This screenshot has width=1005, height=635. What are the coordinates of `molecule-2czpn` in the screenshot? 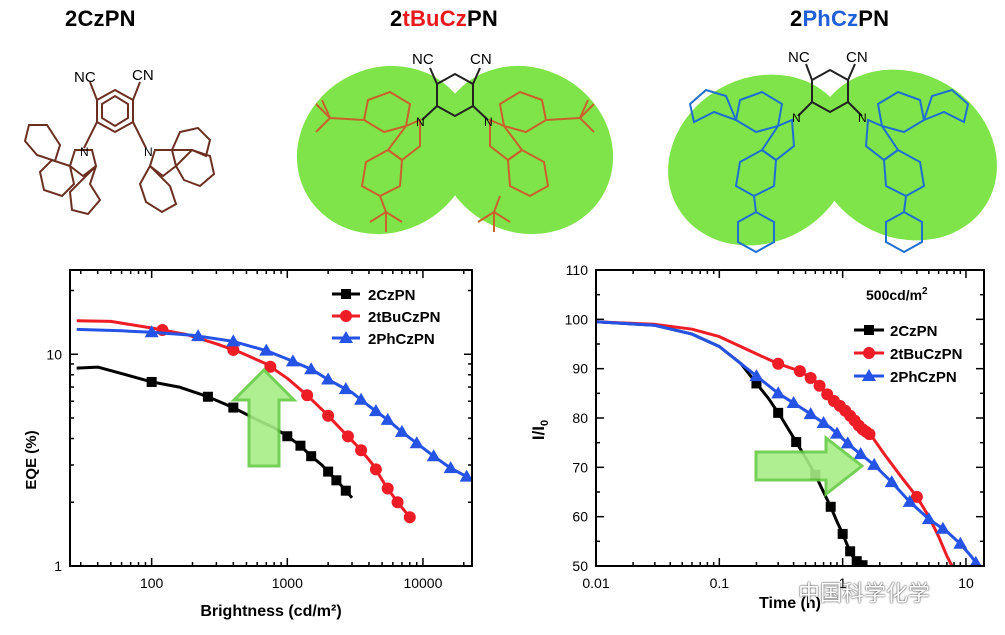 It's located at (119, 148).